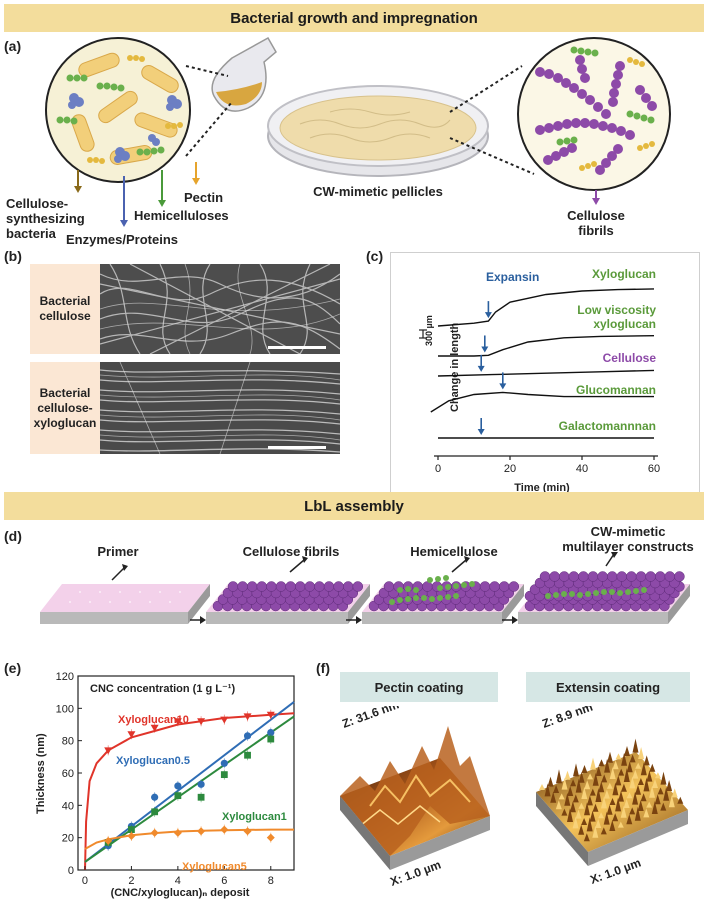  Describe the element at coordinates (616, 310) in the screenshot. I see `chart-c-series-name-low-viscosity-xyloglucan: Low viscosity` at that location.